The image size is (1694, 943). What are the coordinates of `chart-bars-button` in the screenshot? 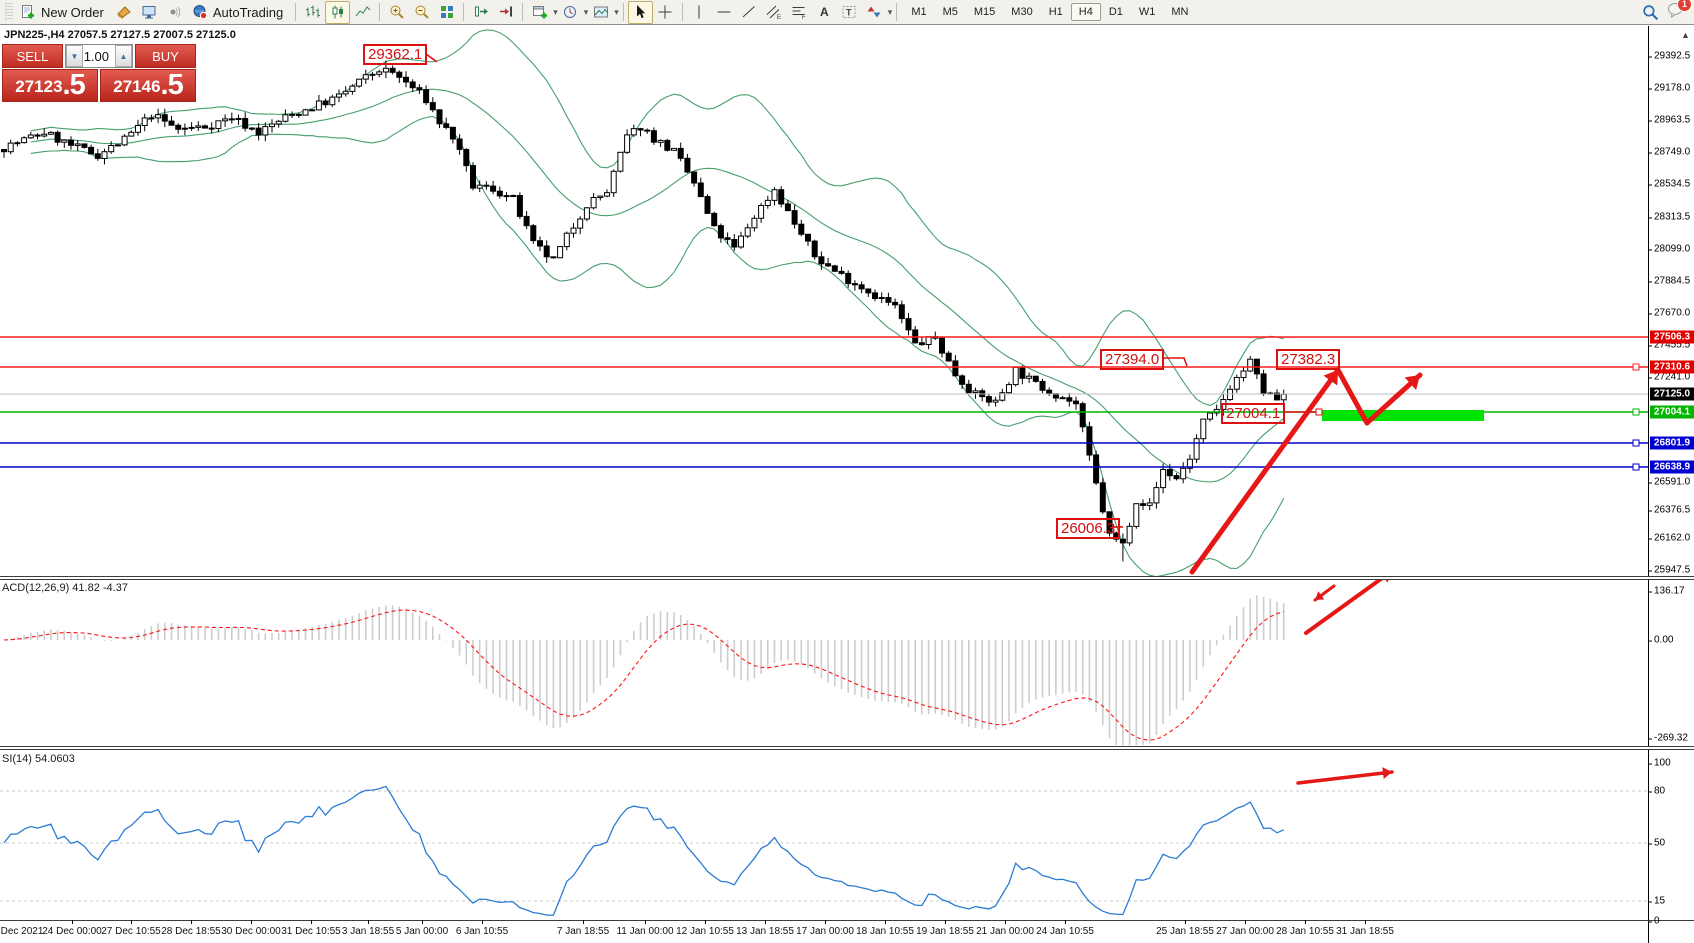 It's located at (312, 12).